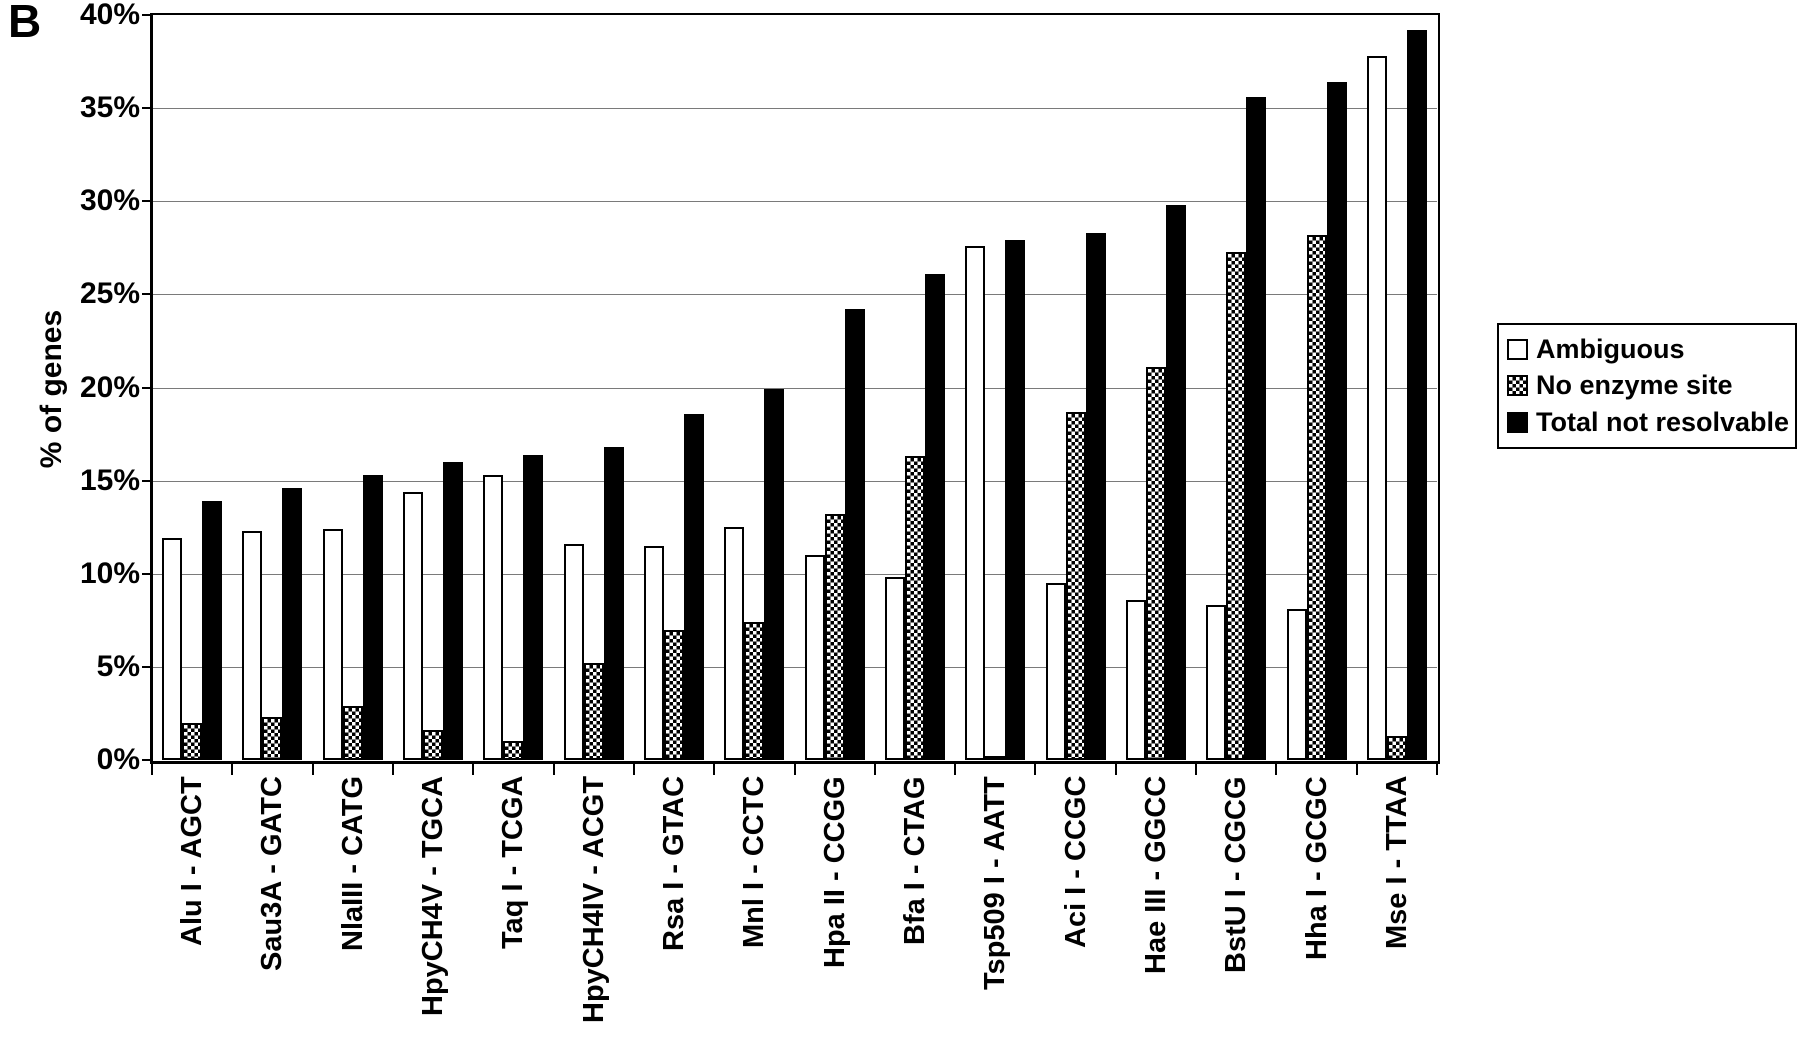 The width and height of the screenshot is (1800, 1058). Describe the element at coordinates (1647, 349) in the screenshot. I see `legend-item-ambiguous: Ambiguous` at that location.